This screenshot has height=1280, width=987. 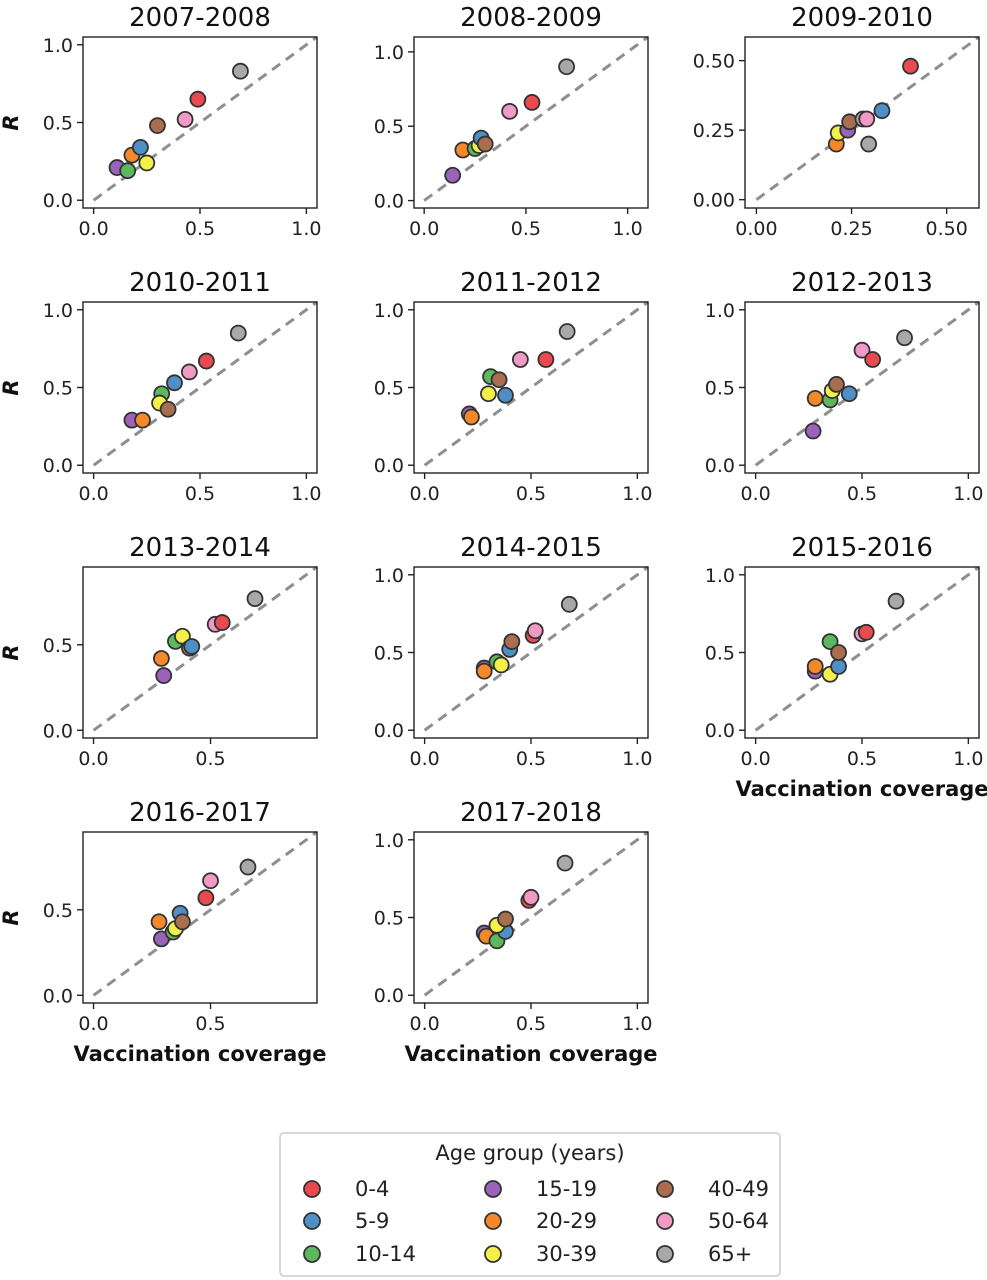 I want to click on legend-label: 40-49, so click(x=738, y=1189).